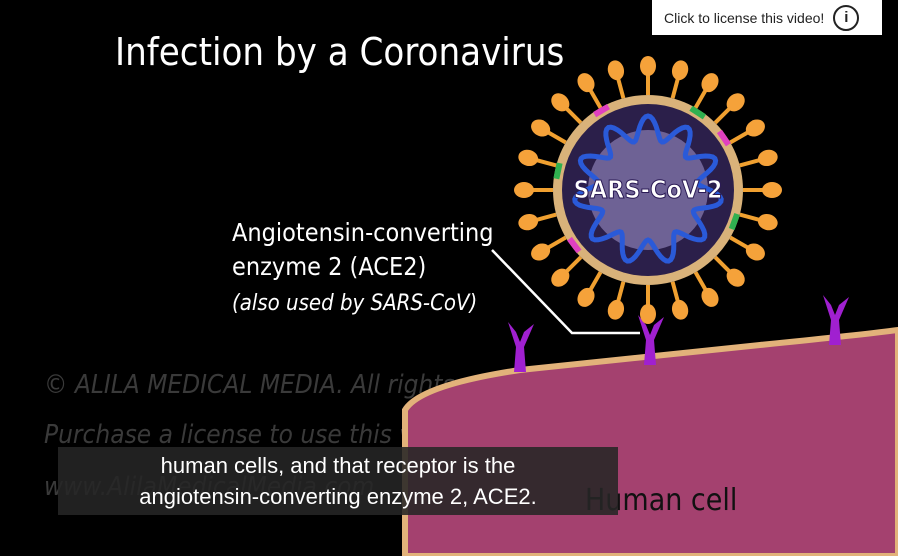 This screenshot has height=556, width=898. I want to click on caption-line: angiotensin-converting enzyme 2, ACE2., so click(338, 496).